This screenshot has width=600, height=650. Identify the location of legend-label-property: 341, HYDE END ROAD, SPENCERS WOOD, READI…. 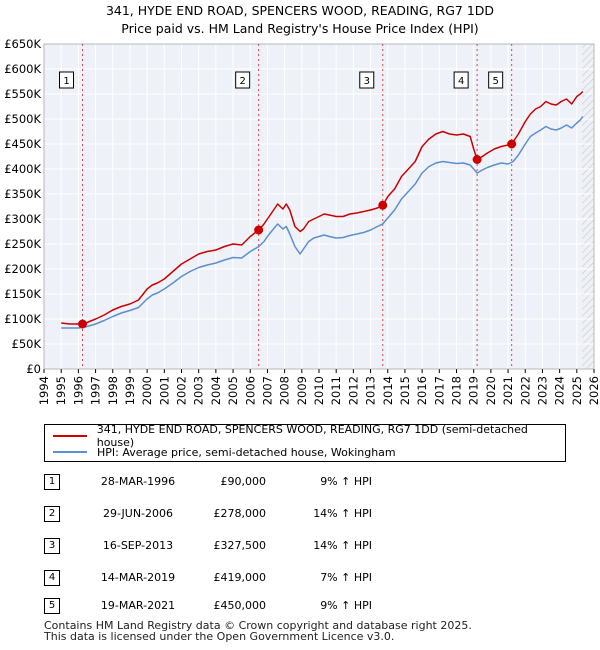
(312, 436).